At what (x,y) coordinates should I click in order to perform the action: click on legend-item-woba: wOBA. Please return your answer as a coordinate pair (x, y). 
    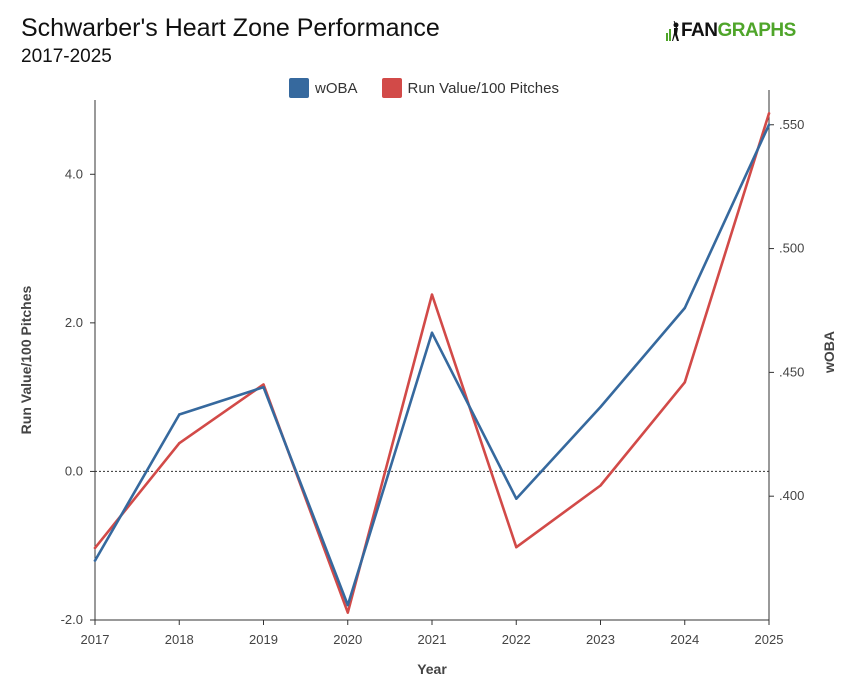
    Looking at the image, I should click on (323, 88).